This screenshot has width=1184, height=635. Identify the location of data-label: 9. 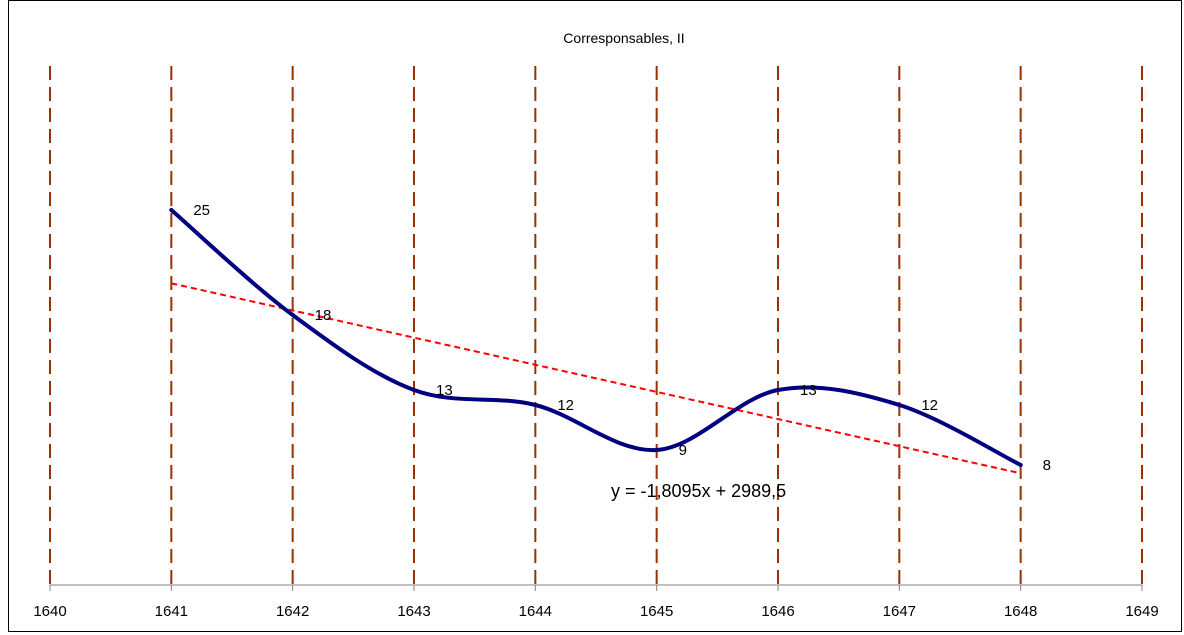
(683, 450).